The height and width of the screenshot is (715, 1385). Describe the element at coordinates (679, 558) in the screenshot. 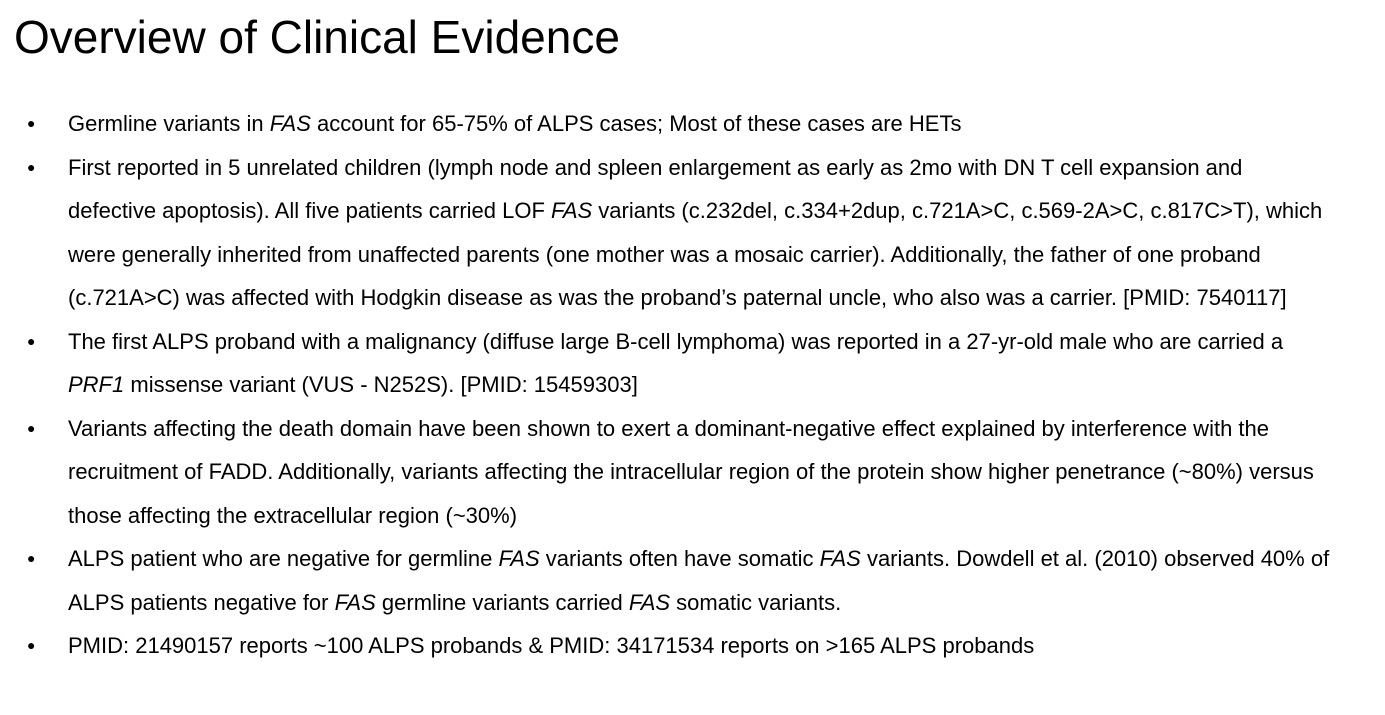

I see `bullet-text: variants often have somatic` at that location.